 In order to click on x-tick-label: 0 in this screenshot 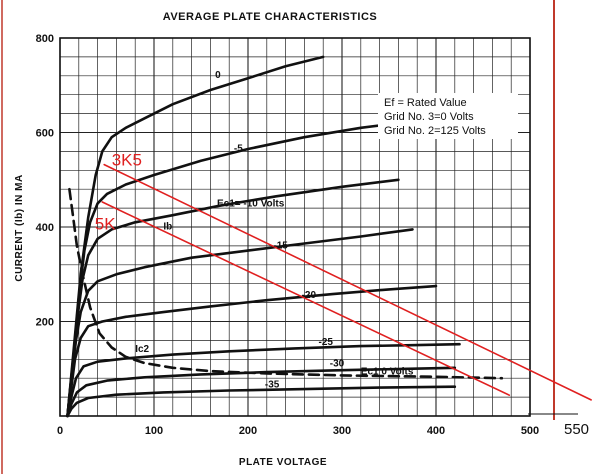, I will do `click(60, 431)`.